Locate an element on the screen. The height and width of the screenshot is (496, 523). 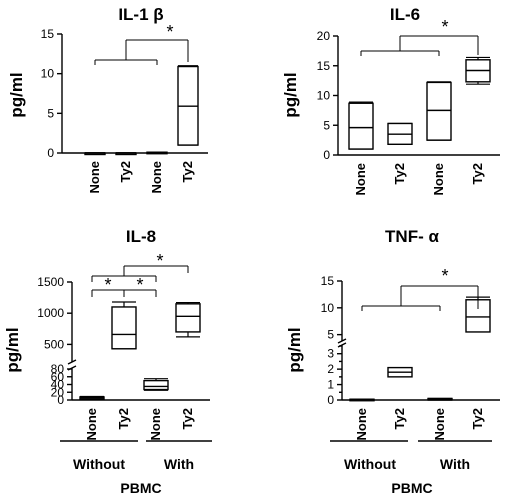
y-tick-label: 40 is located at coordinates (58, 385).